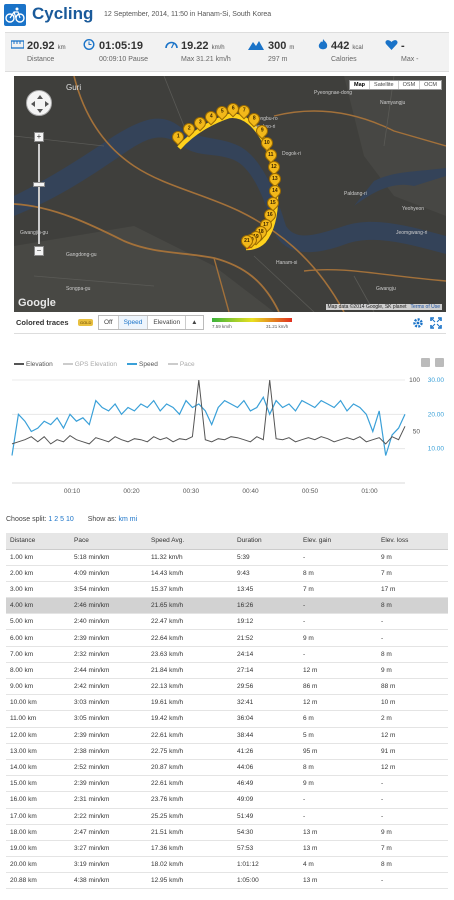  What do you see at coordinates (436, 322) in the screenshot?
I see `fullscreen-icon` at bounding box center [436, 322].